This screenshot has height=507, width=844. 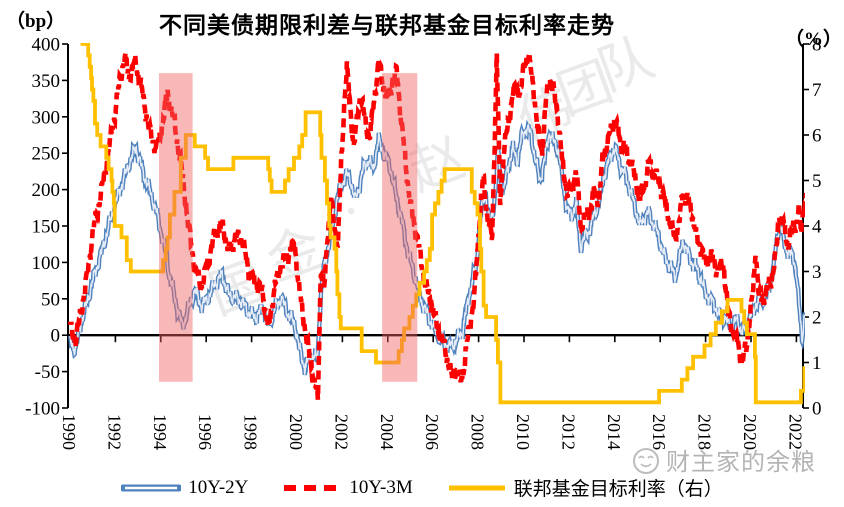 I want to click on right-axis-tick-label: 7, so click(x=817, y=90).